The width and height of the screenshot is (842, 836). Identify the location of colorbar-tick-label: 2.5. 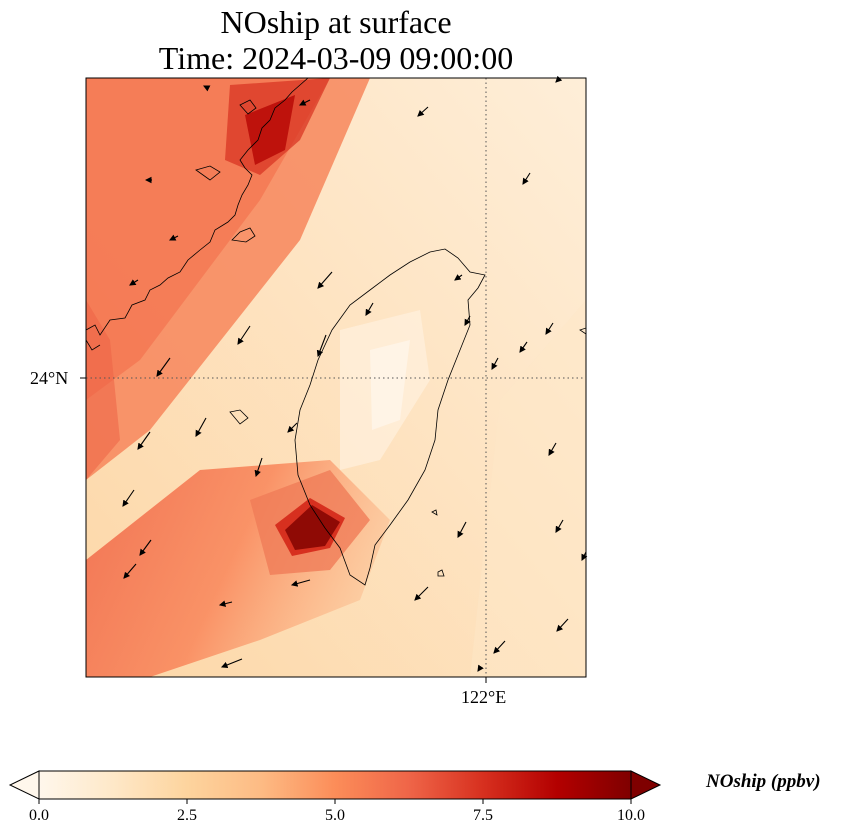
(187, 815).